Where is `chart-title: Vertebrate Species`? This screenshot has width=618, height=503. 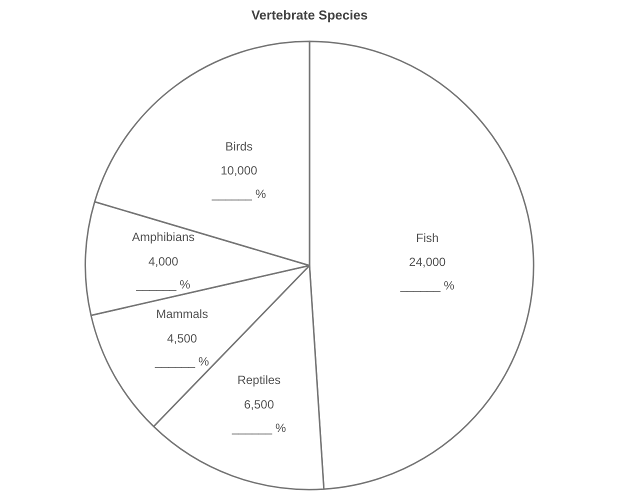 chart-title: Vertebrate Species is located at coordinates (309, 15).